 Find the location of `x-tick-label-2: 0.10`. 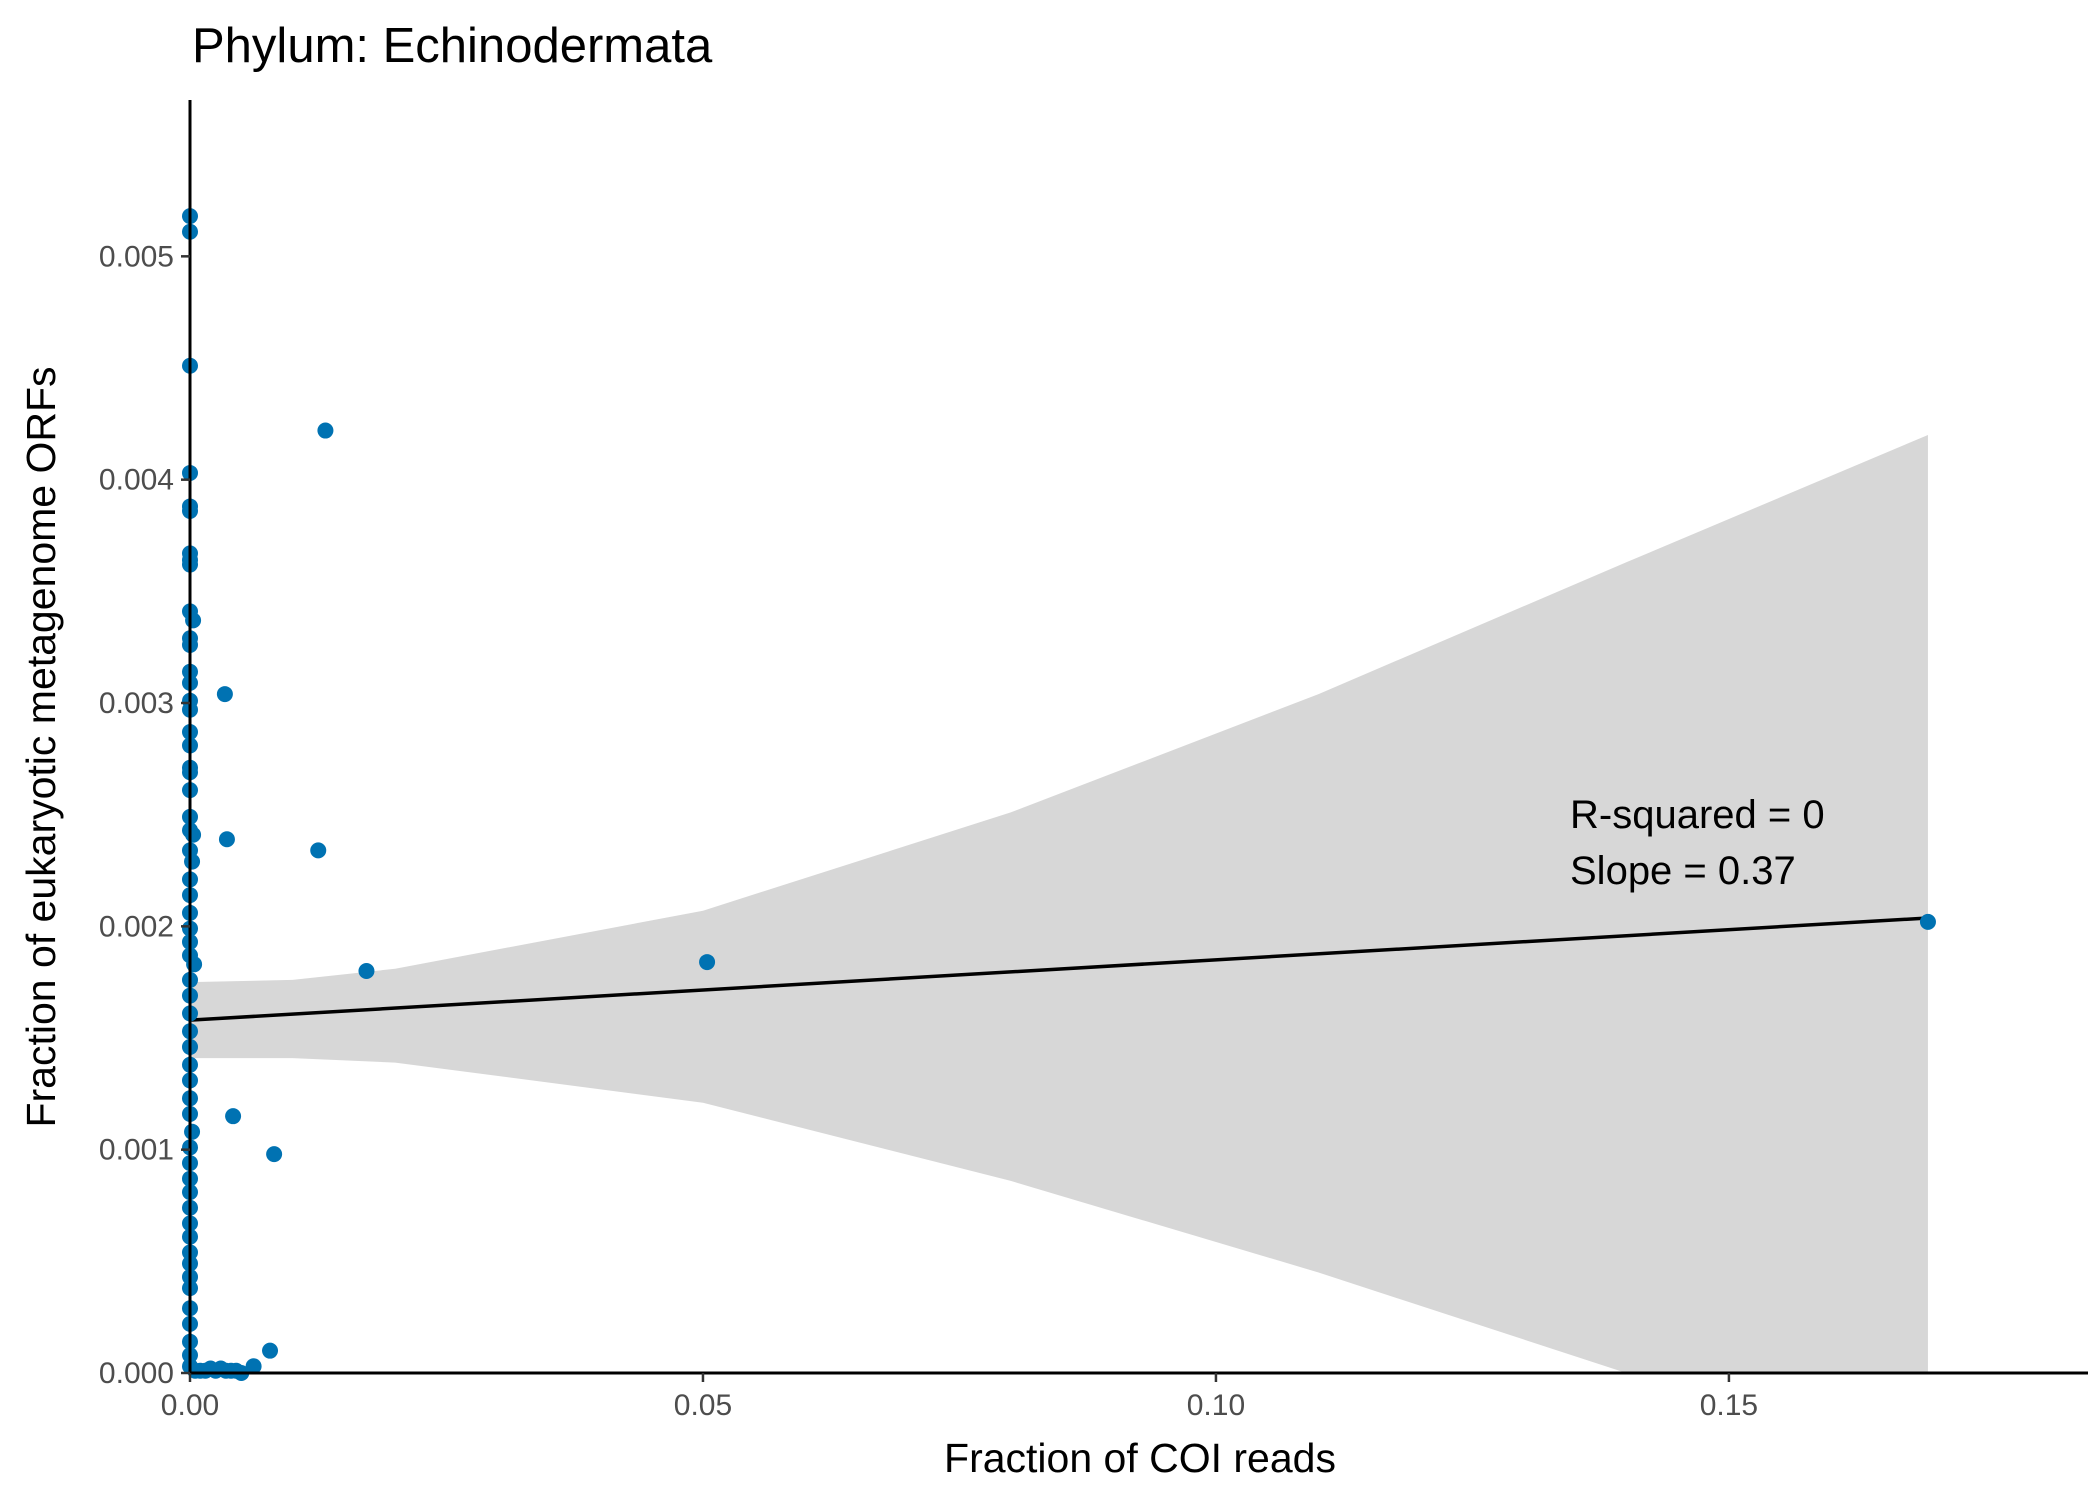

x-tick-label-2: 0.10 is located at coordinates (1216, 1405).